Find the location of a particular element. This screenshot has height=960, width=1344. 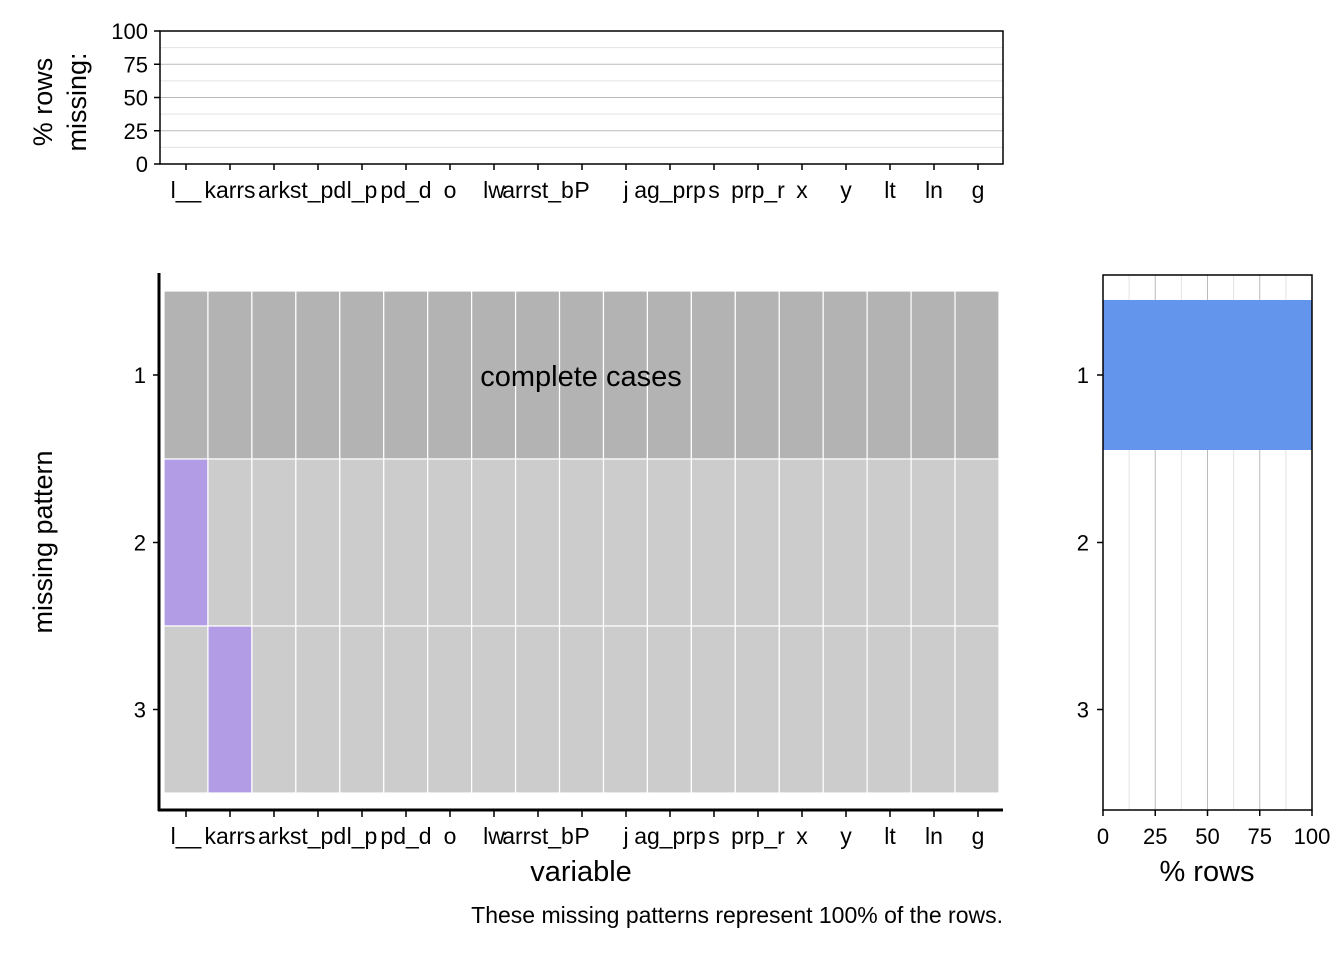

top-y-tick-label: 75 is located at coordinates (136, 64).